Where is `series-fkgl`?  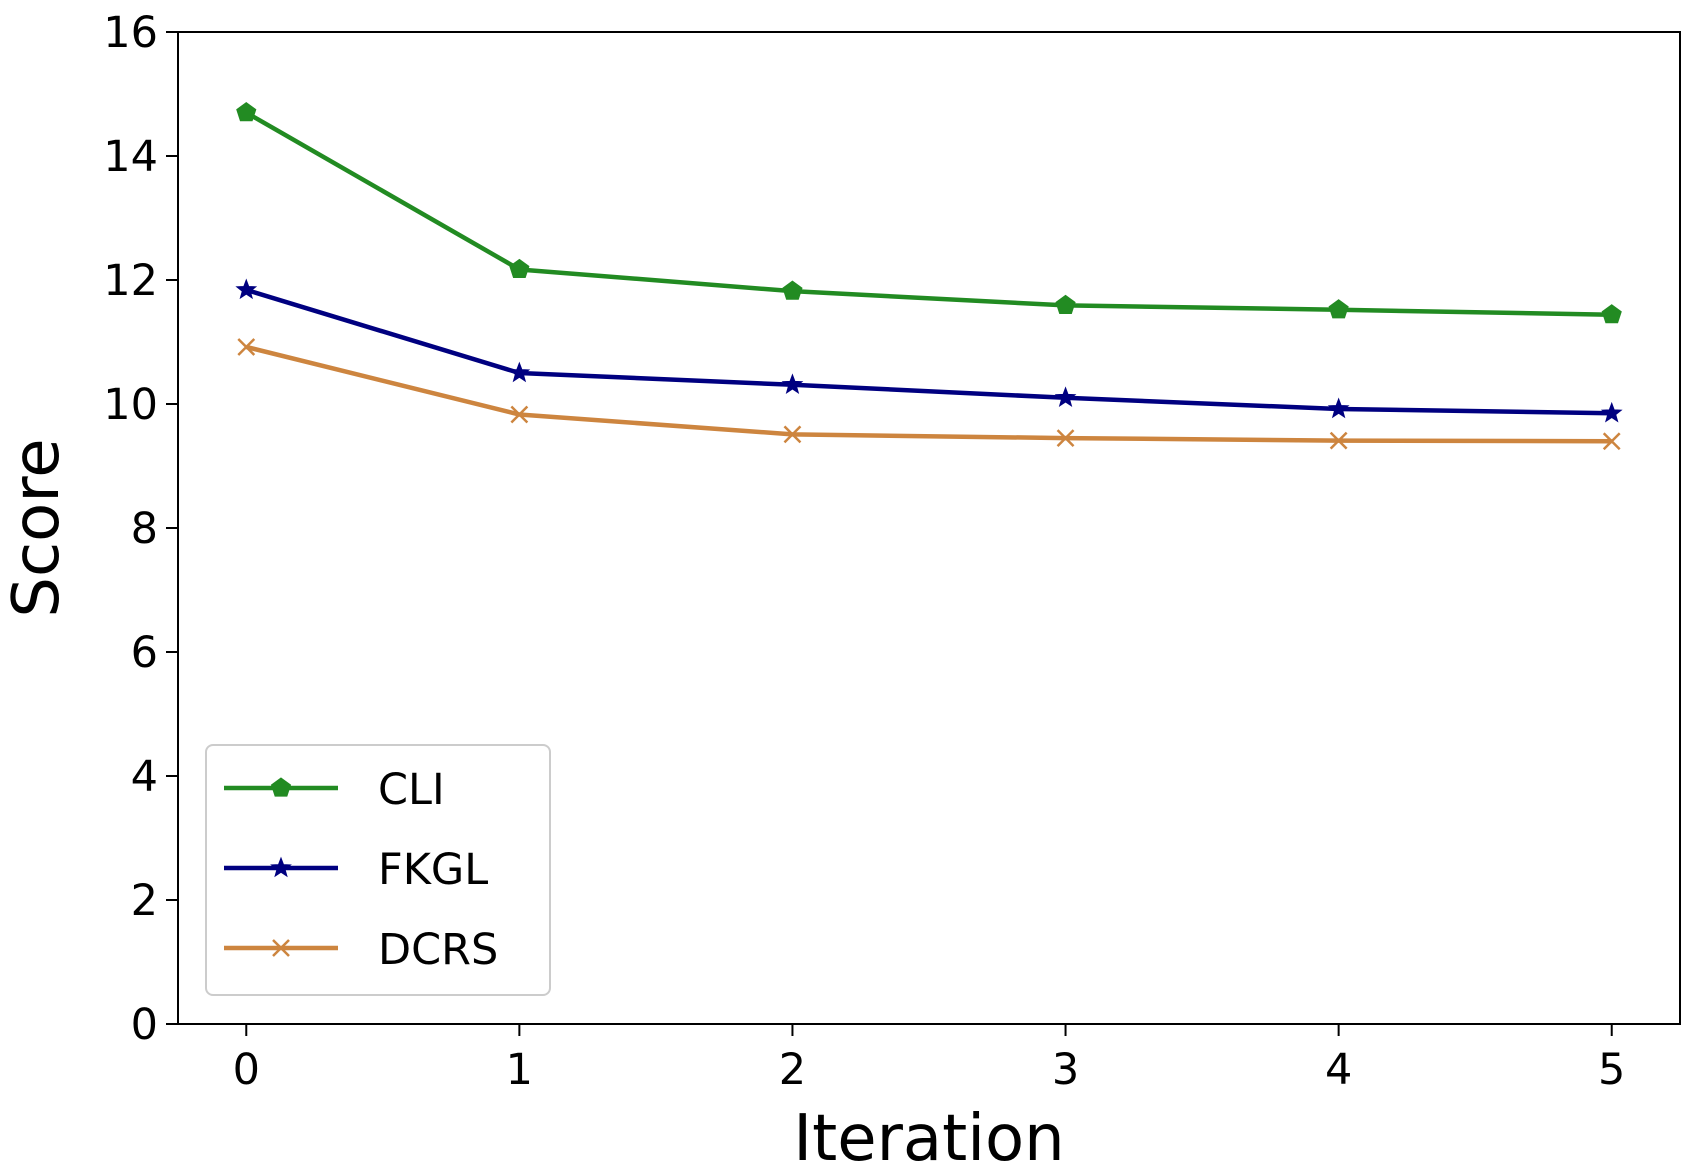
series-fkgl is located at coordinates (929, 350).